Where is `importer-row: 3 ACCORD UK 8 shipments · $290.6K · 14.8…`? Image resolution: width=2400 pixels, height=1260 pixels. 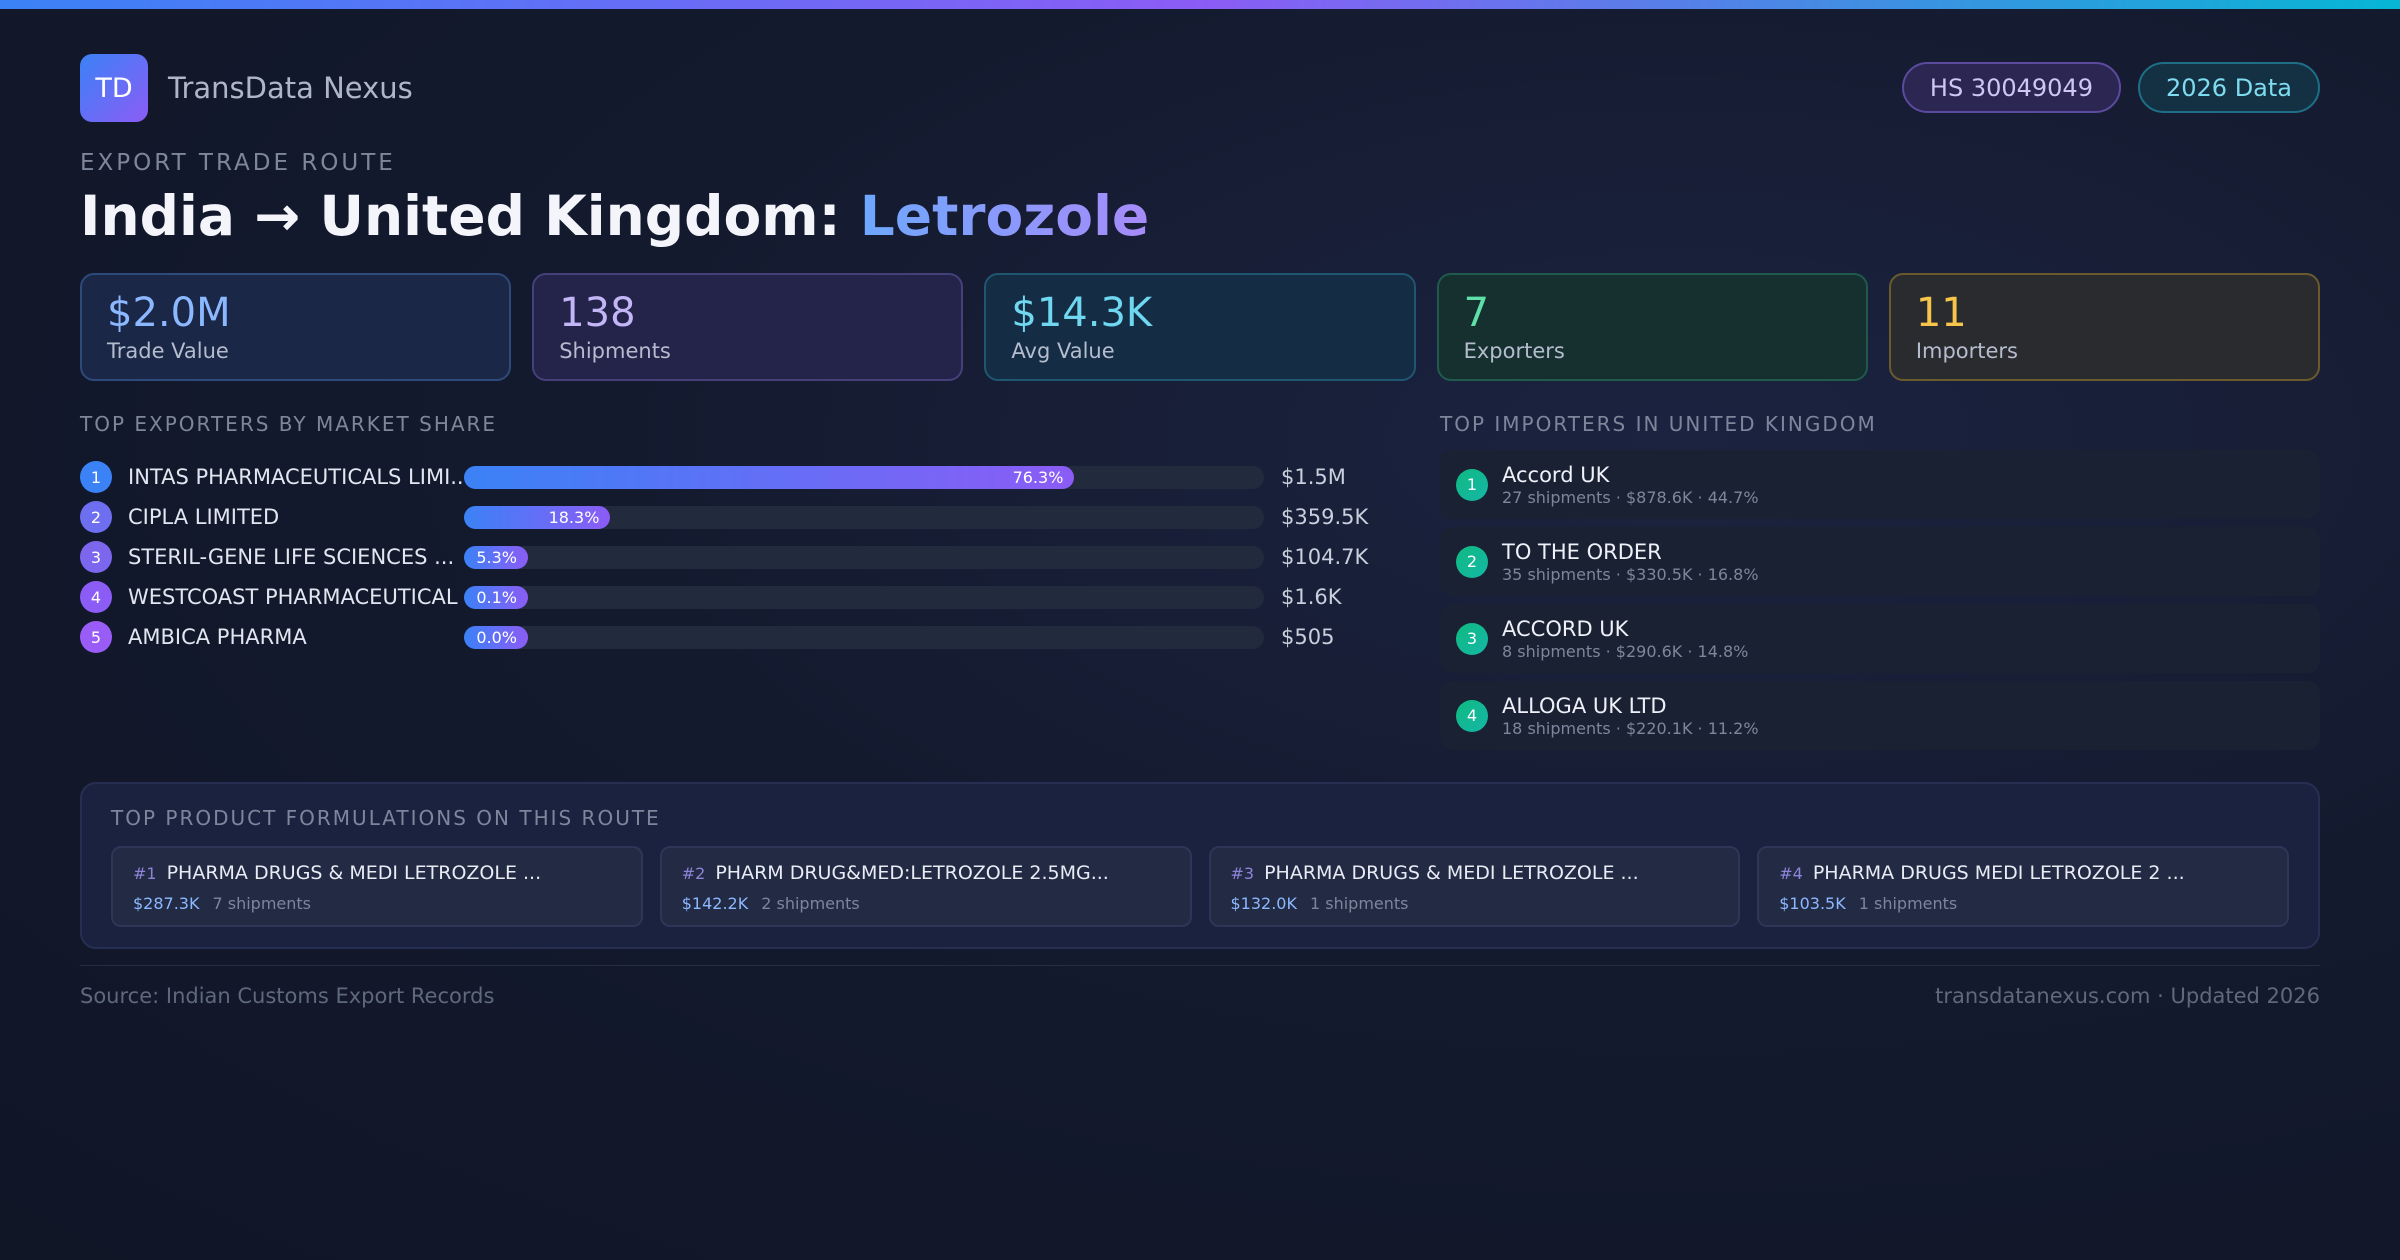 importer-row: 3 ACCORD UK 8 shipments · $290.6K · 14.8… is located at coordinates (1880, 638).